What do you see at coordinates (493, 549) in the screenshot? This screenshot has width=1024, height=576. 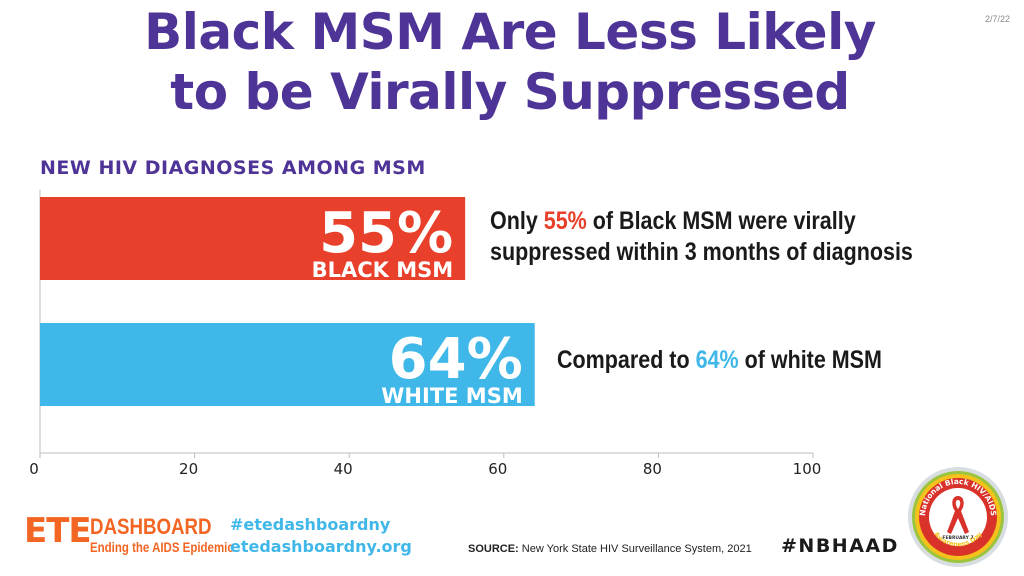 I see `source-label: SOURCE:` at bounding box center [493, 549].